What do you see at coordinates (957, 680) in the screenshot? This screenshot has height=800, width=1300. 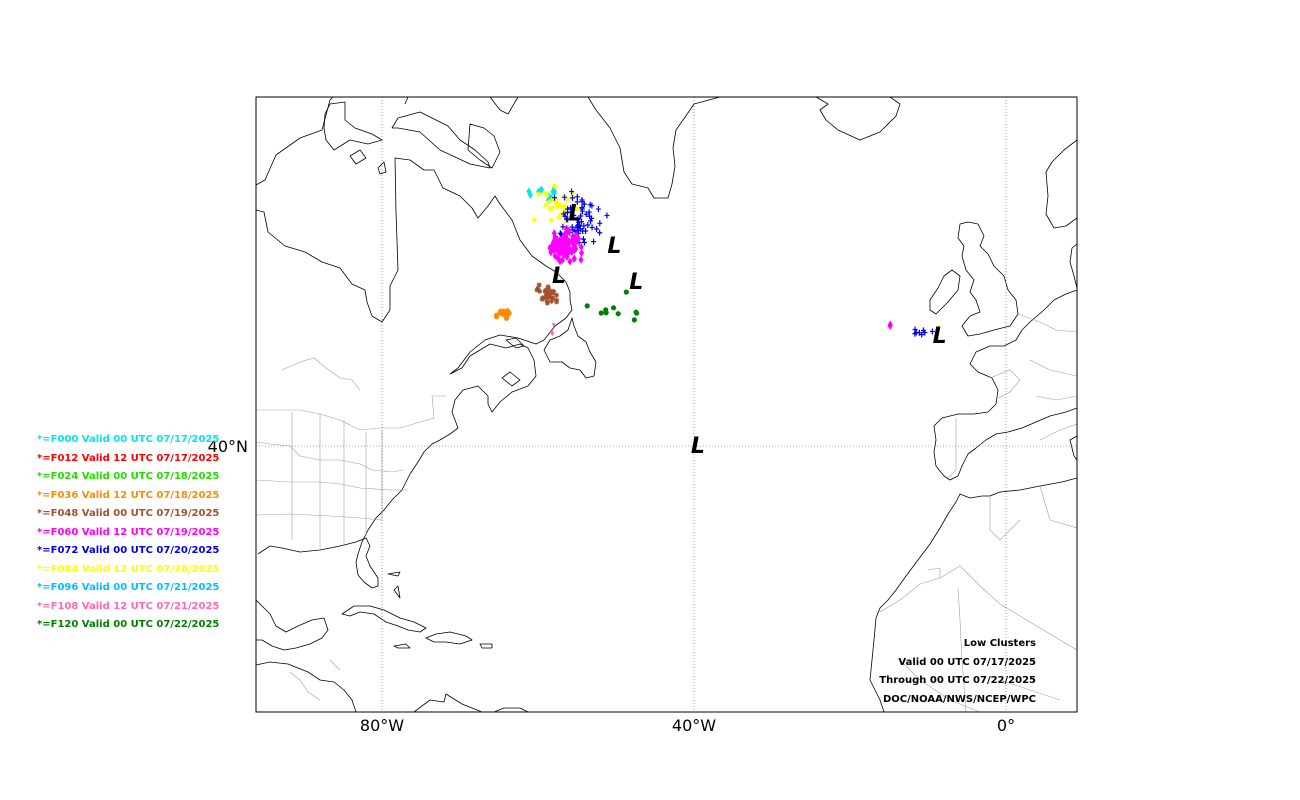 I see `info-through: Through 00 UTC 07/22/2025` at bounding box center [957, 680].